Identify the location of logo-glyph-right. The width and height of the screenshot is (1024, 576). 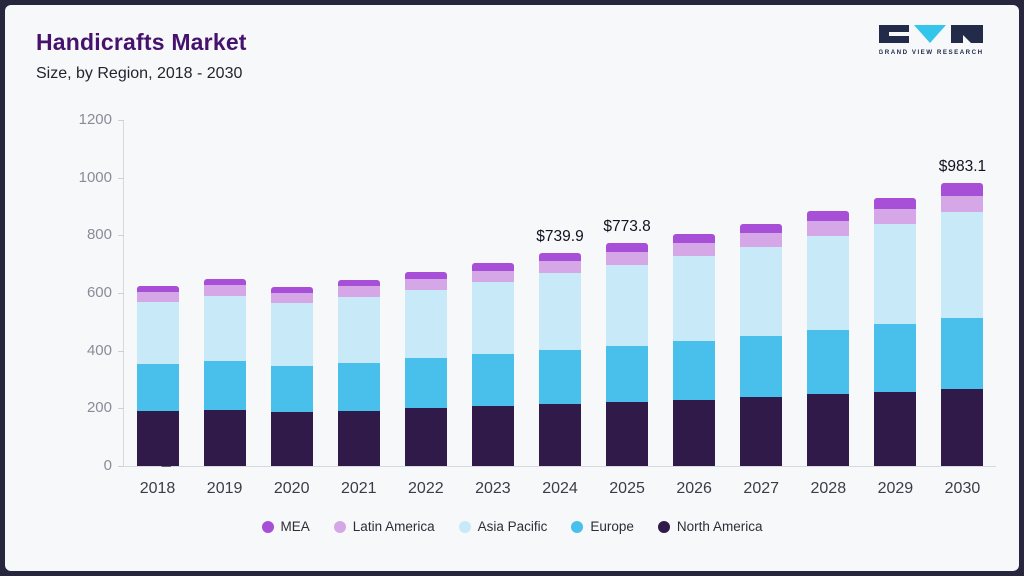
(967, 34).